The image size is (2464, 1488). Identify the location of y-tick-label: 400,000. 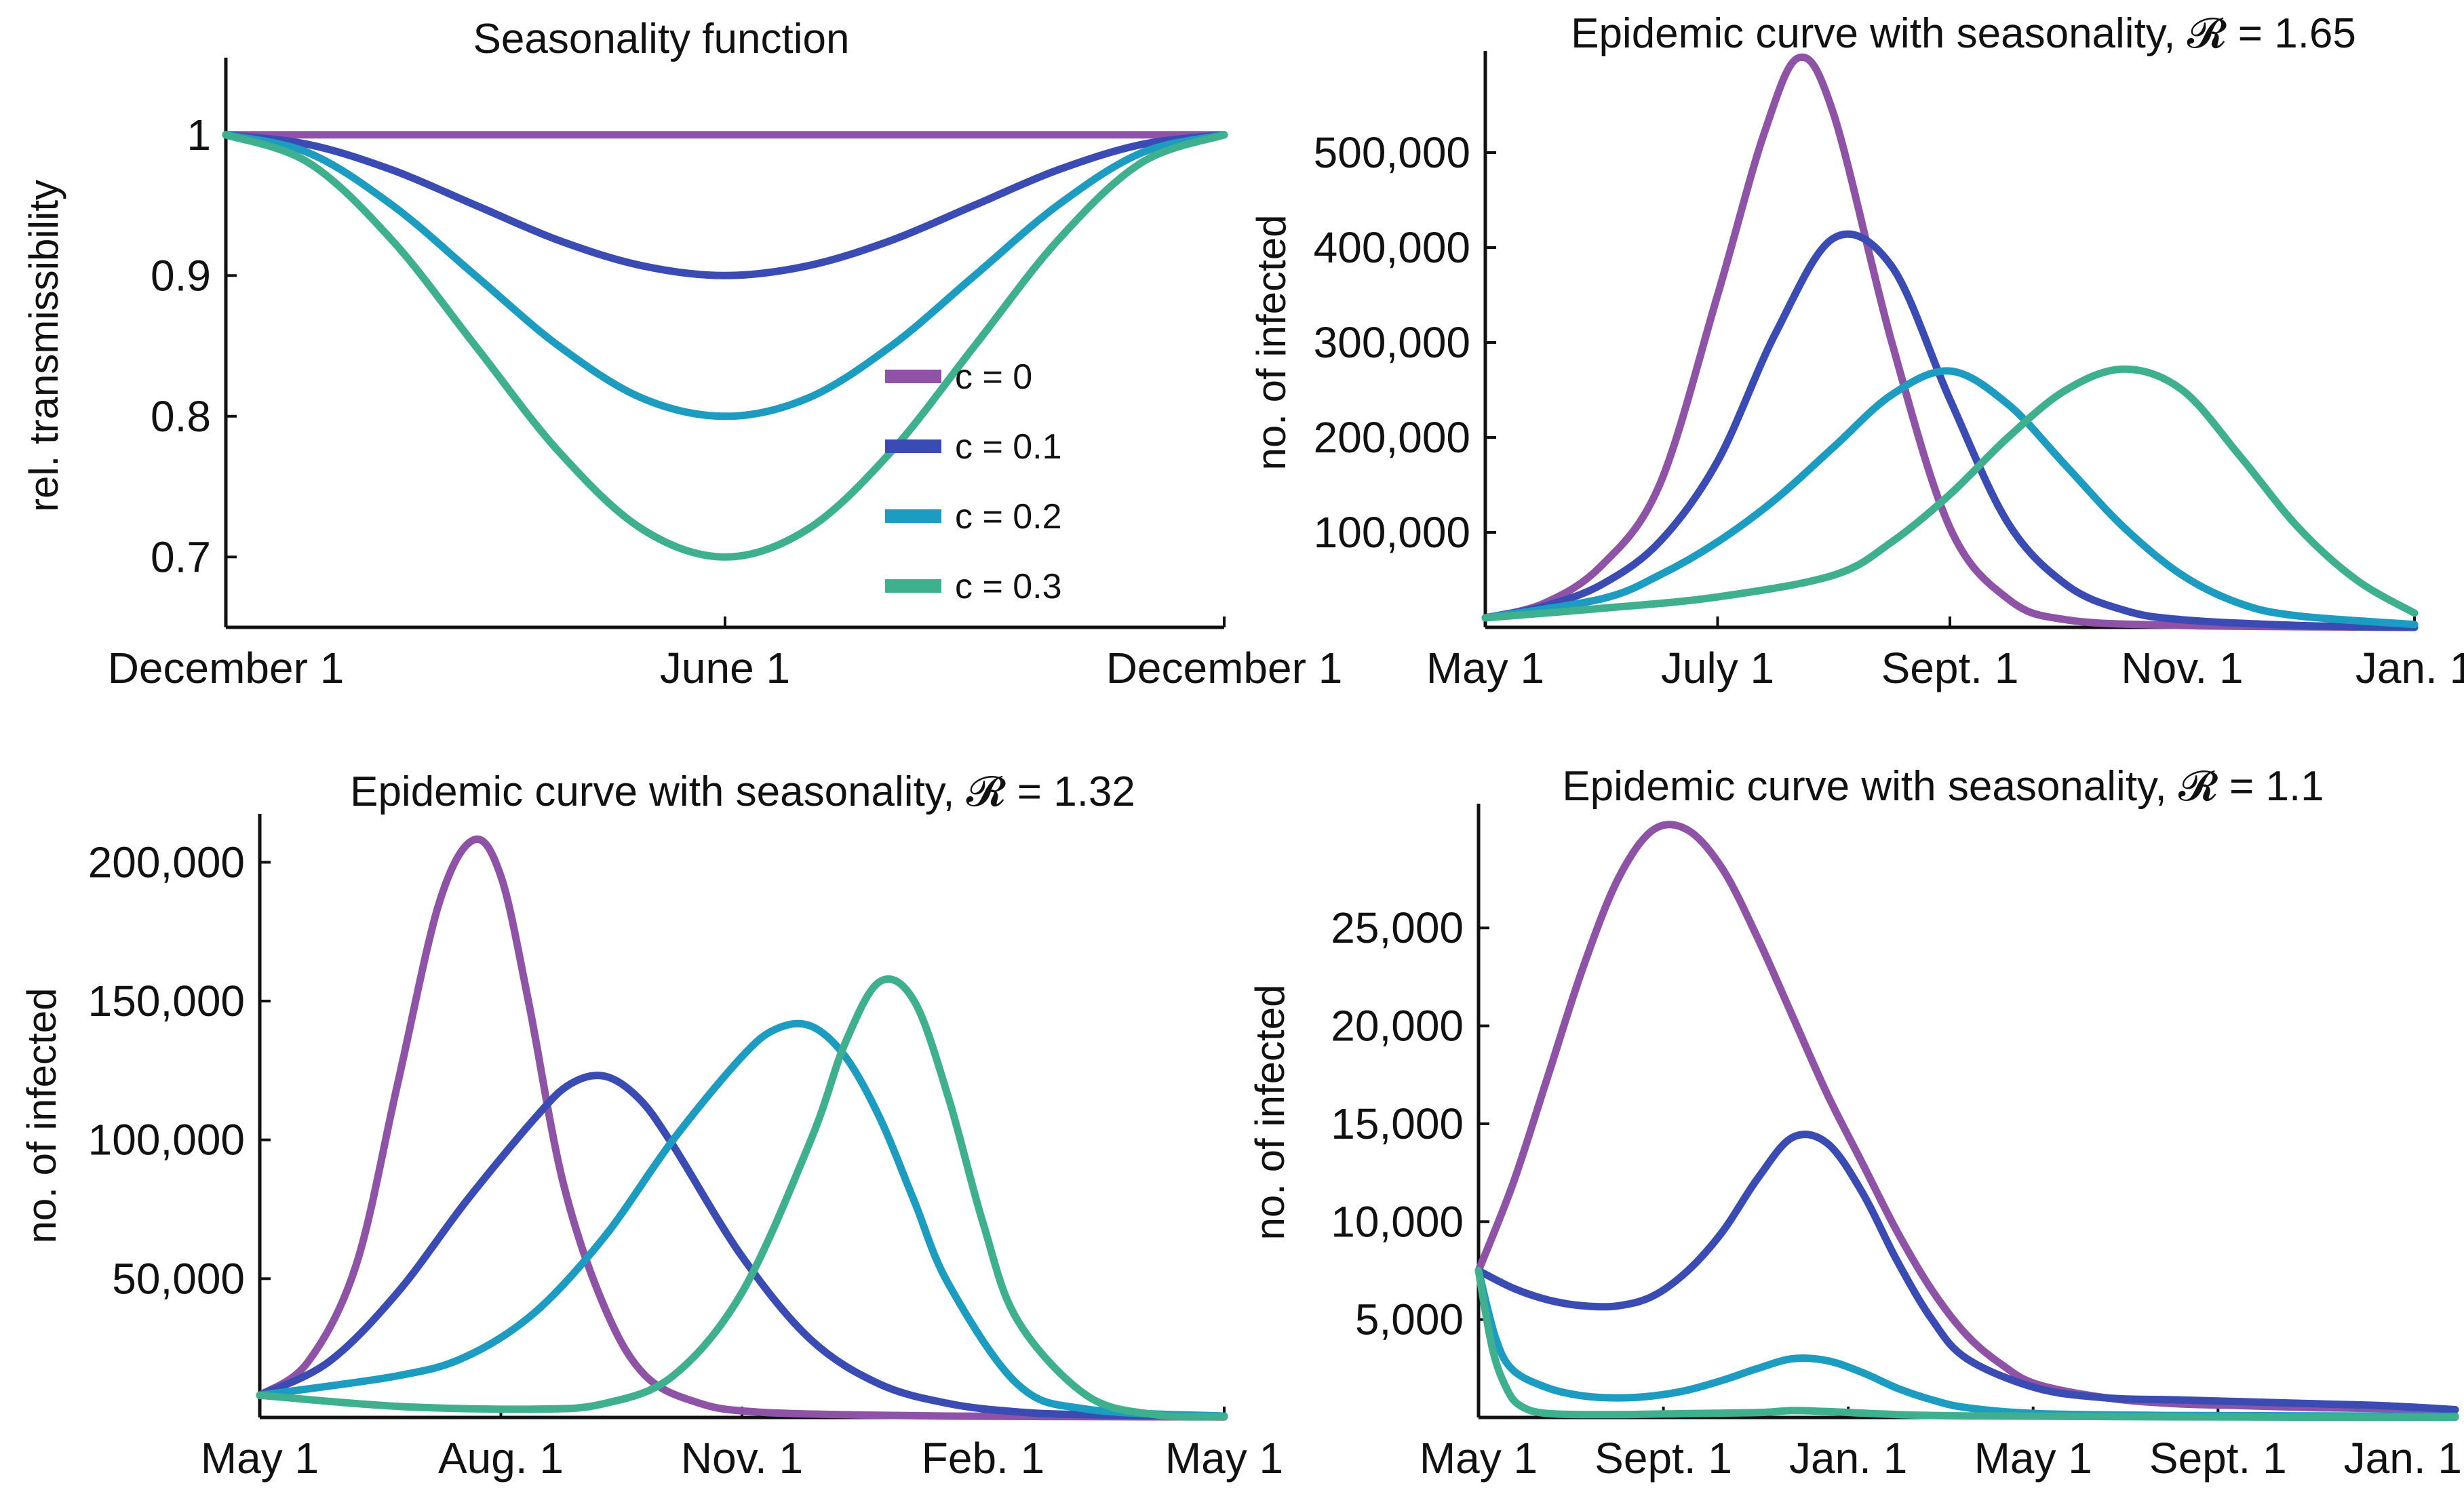
(1392, 247).